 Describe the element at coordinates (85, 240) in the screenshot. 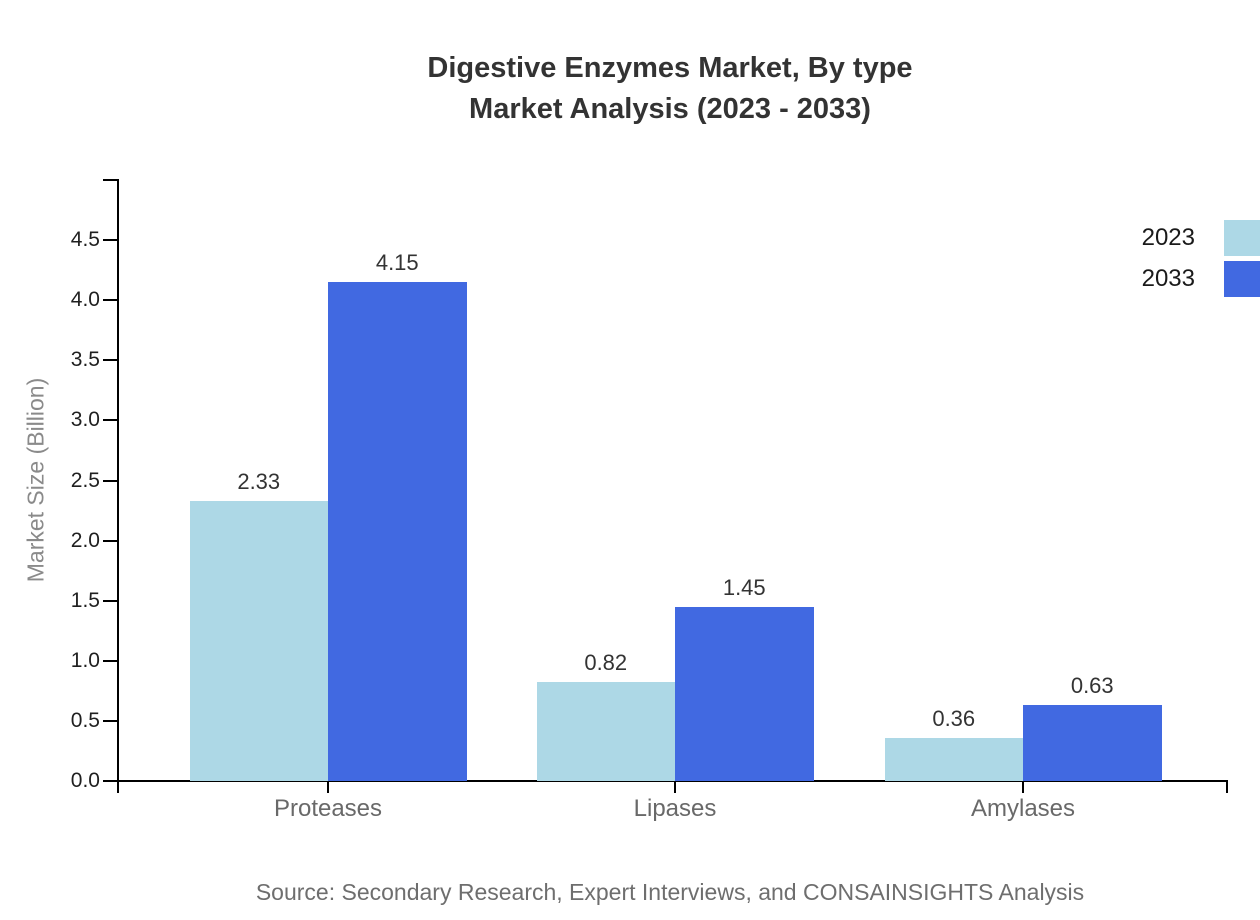

I see `y-tick-label: 4.5` at that location.